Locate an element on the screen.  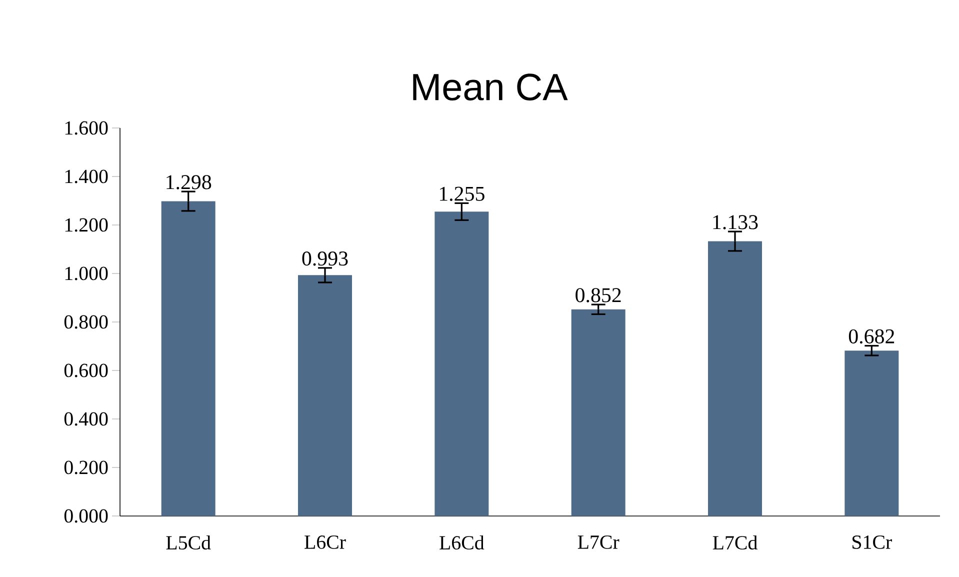
data-label: 1.133 is located at coordinates (735, 222).